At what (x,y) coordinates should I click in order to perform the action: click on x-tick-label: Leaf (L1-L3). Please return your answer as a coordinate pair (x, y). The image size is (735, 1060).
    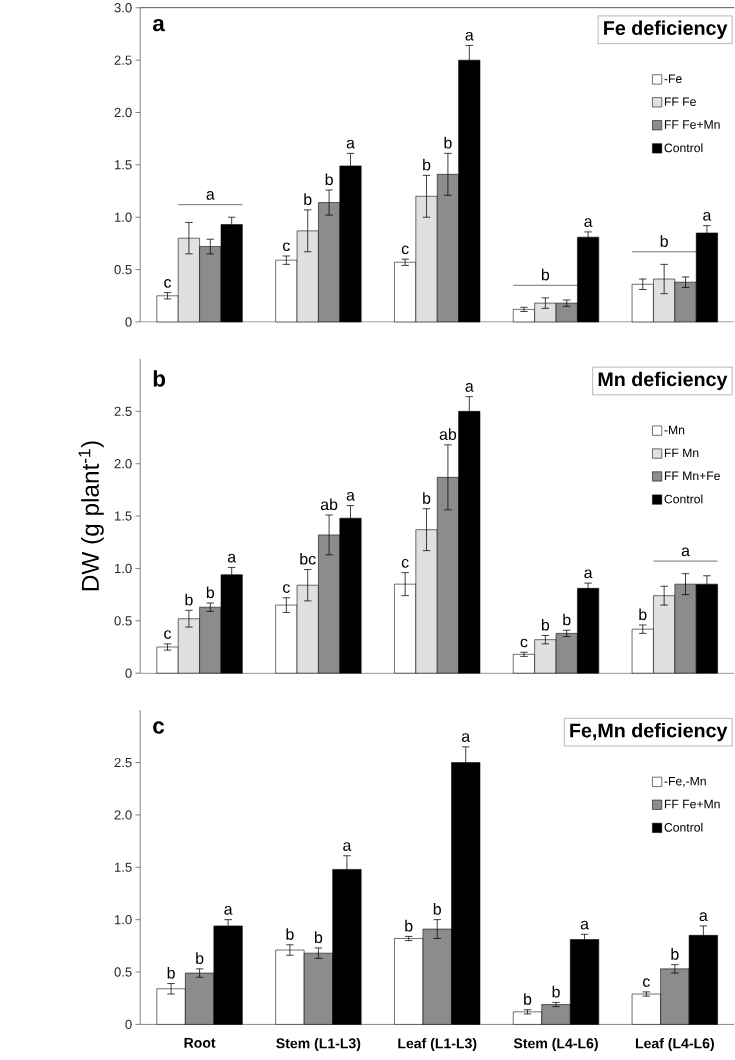
    Looking at the image, I should click on (437, 1045).